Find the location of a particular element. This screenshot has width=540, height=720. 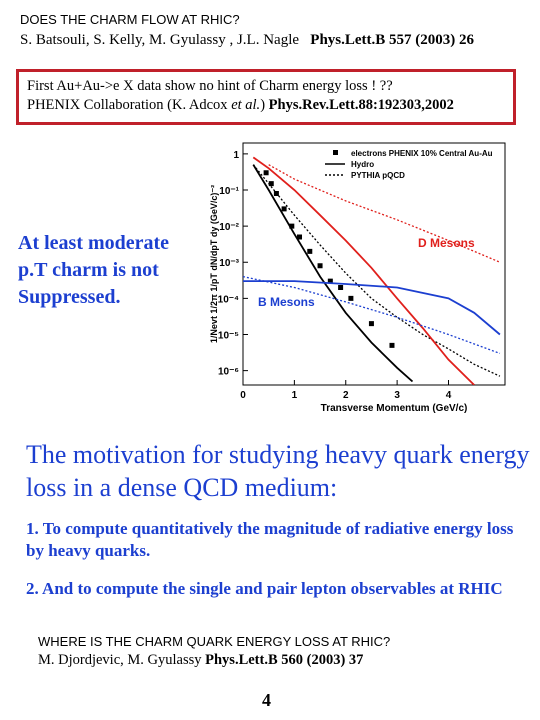

etal: et al. is located at coordinates (246, 105).